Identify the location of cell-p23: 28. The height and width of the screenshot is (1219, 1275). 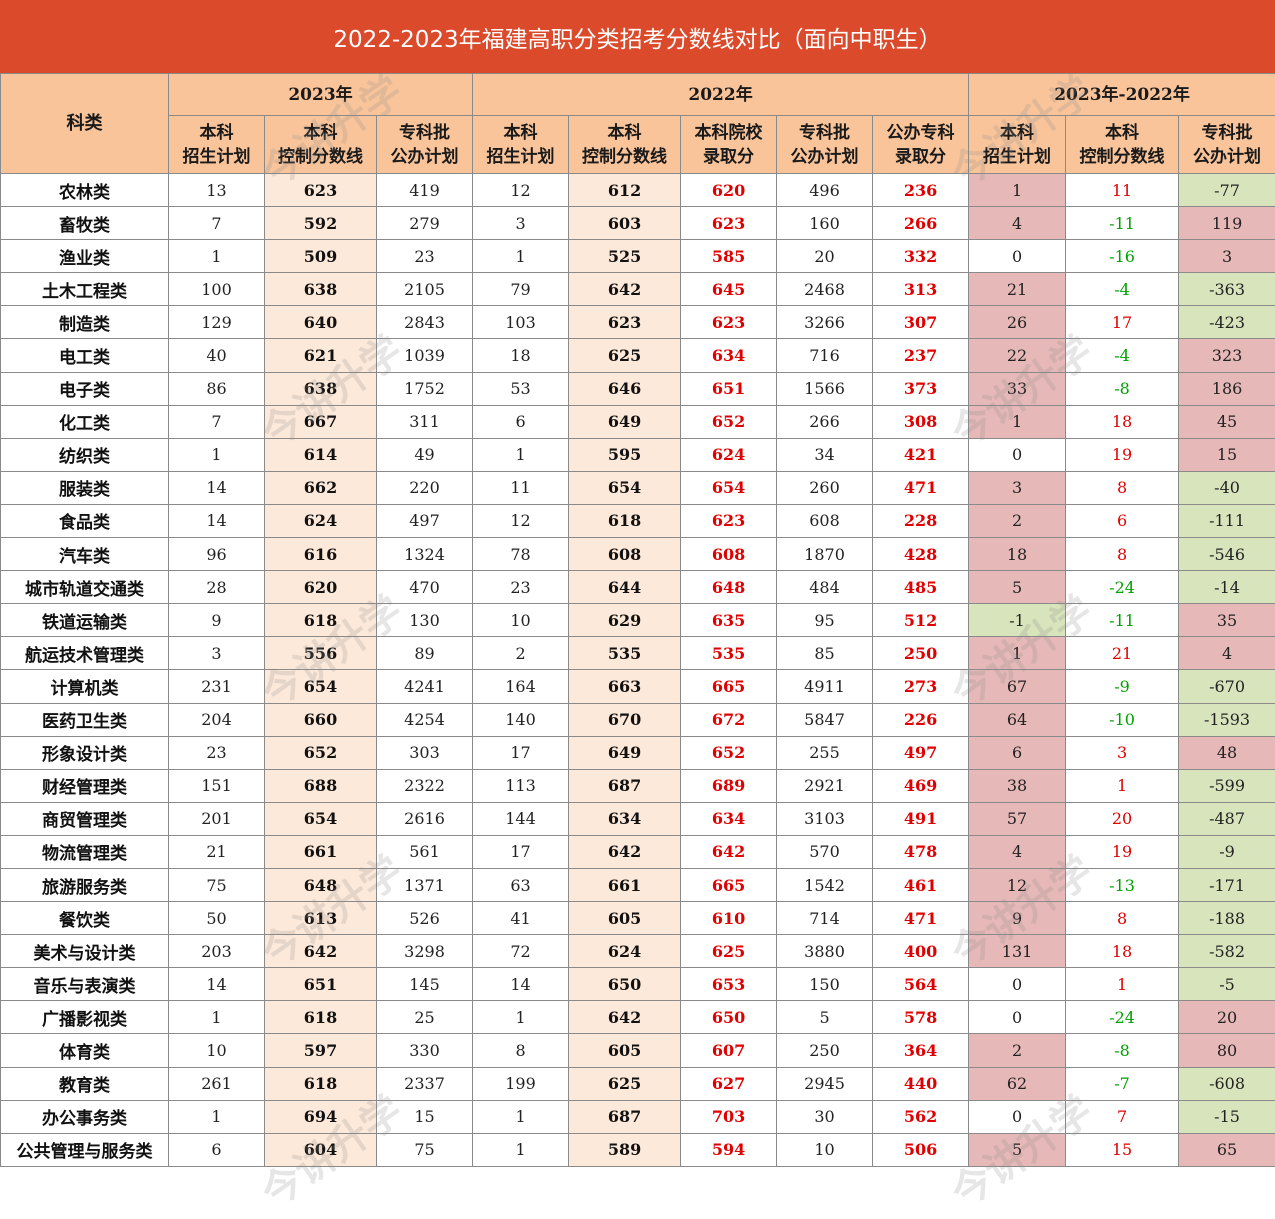
(217, 587).